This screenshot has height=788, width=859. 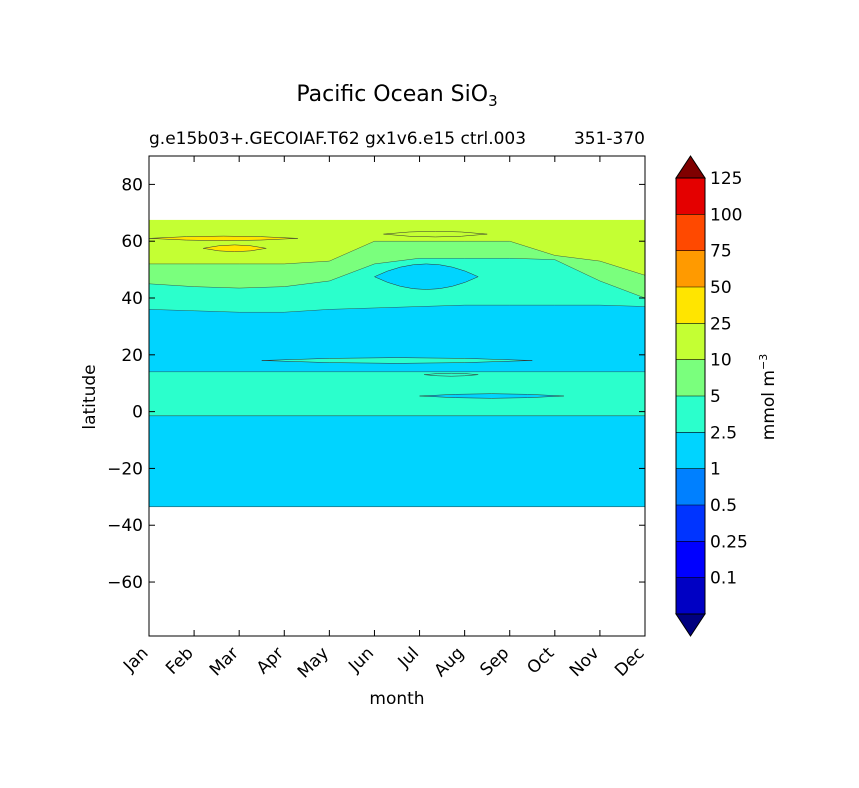 What do you see at coordinates (408, 657) in the screenshot?
I see `x-tick-label: Jul` at bounding box center [408, 657].